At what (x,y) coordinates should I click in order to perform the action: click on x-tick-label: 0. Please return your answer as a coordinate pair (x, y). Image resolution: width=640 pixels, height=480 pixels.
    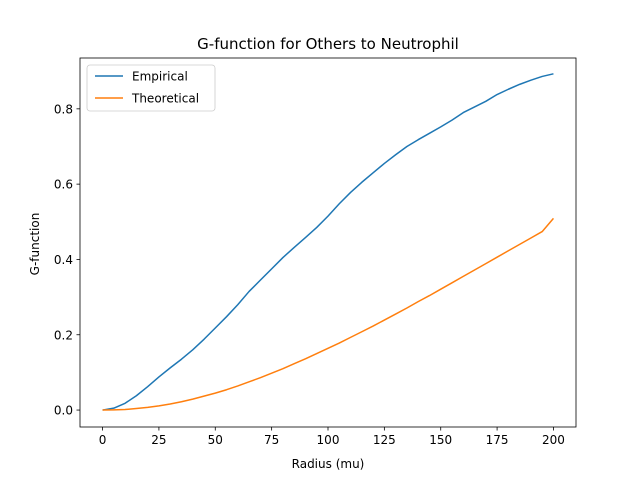
    Looking at the image, I should click on (103, 440).